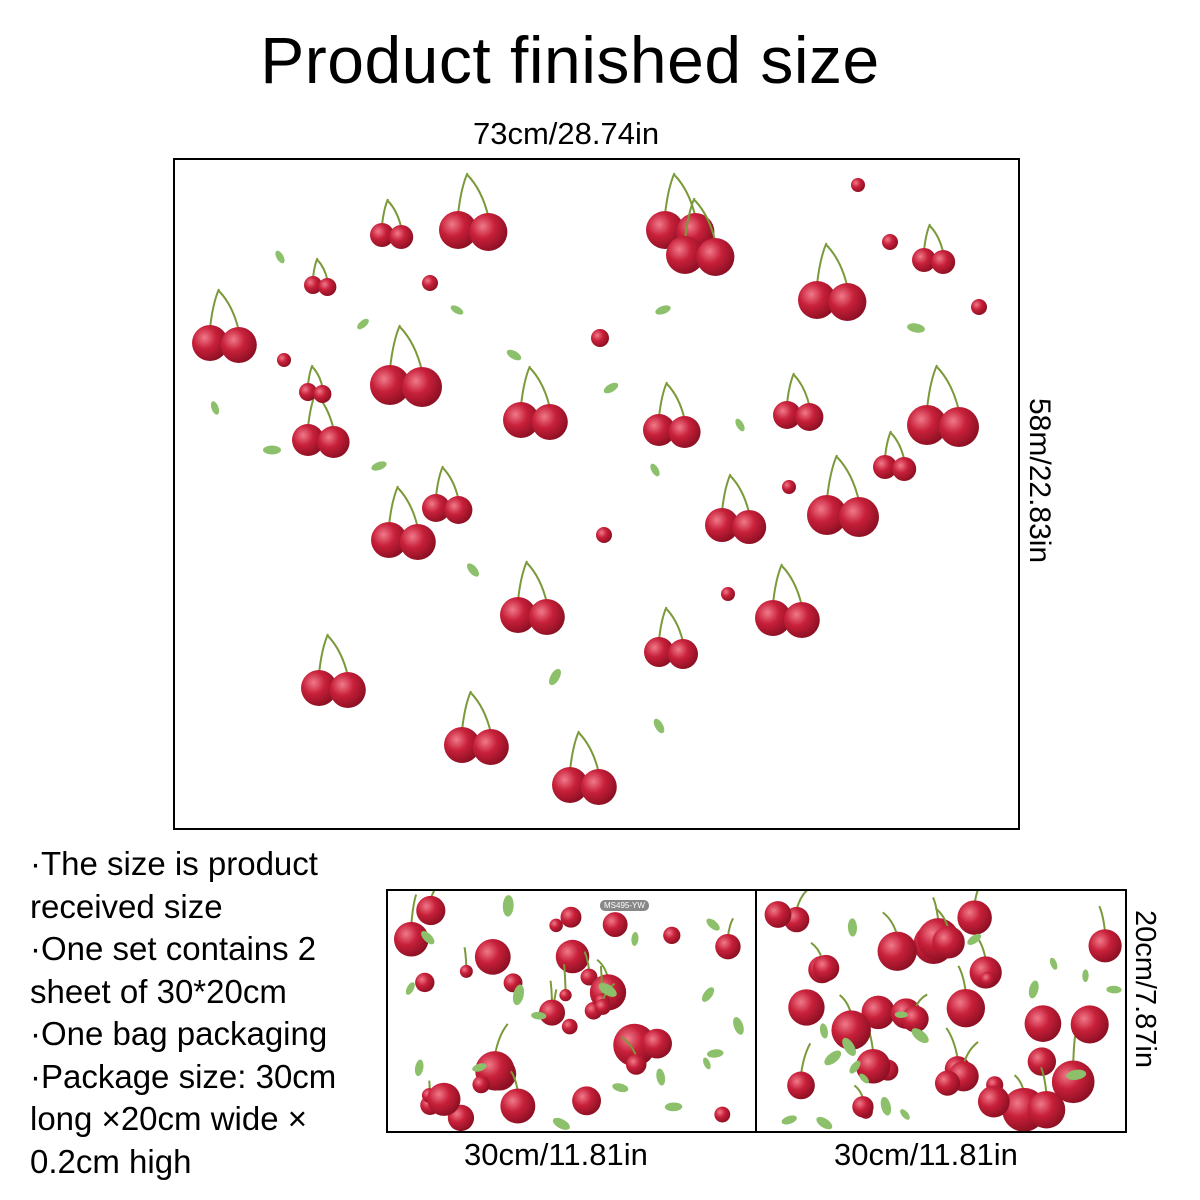 This screenshot has width=1200, height=1200. What do you see at coordinates (624, 905) in the screenshot?
I see `product-code-badge: MS495-YW` at bounding box center [624, 905].